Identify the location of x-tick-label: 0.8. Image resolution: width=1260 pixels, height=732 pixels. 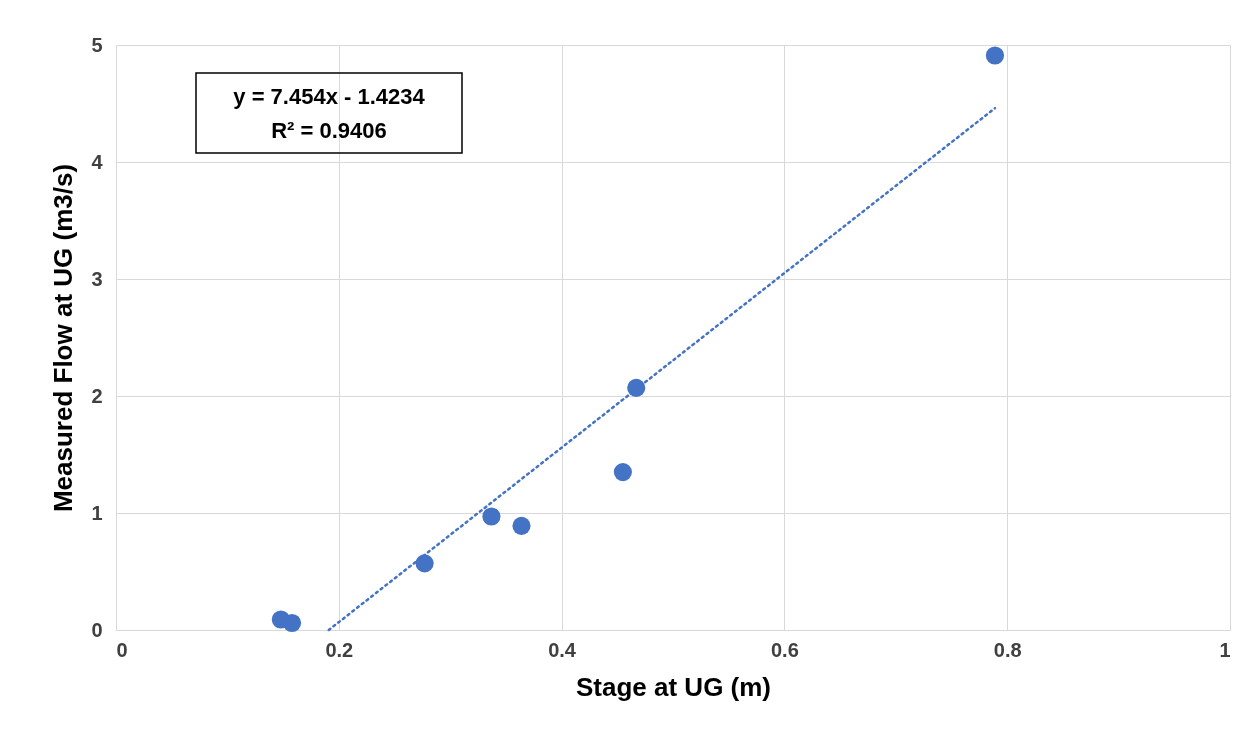
(1007, 649).